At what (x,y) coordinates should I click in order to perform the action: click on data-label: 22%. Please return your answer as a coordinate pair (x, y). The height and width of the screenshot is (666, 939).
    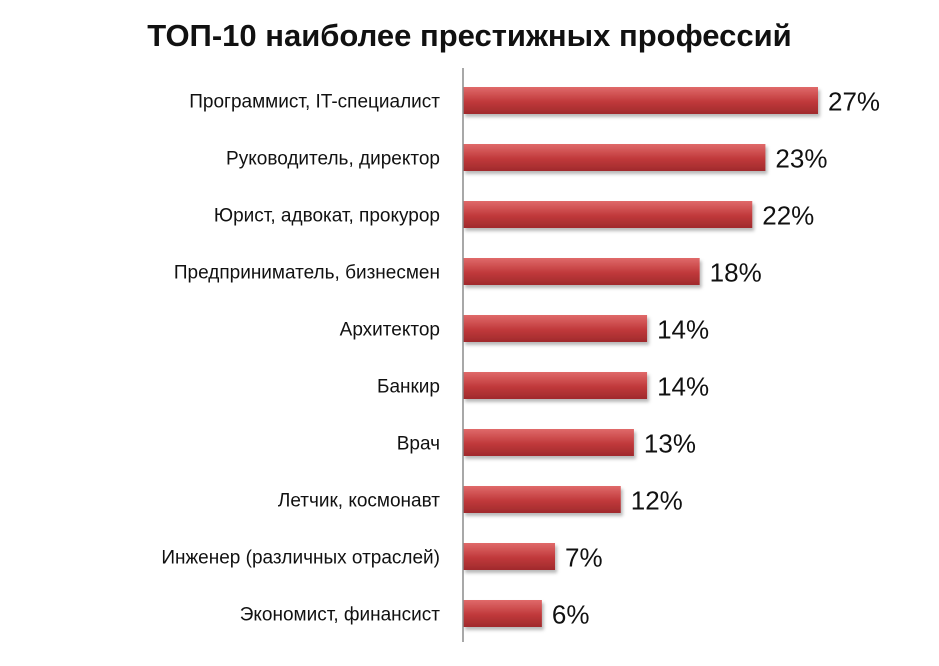
    Looking at the image, I should click on (788, 216).